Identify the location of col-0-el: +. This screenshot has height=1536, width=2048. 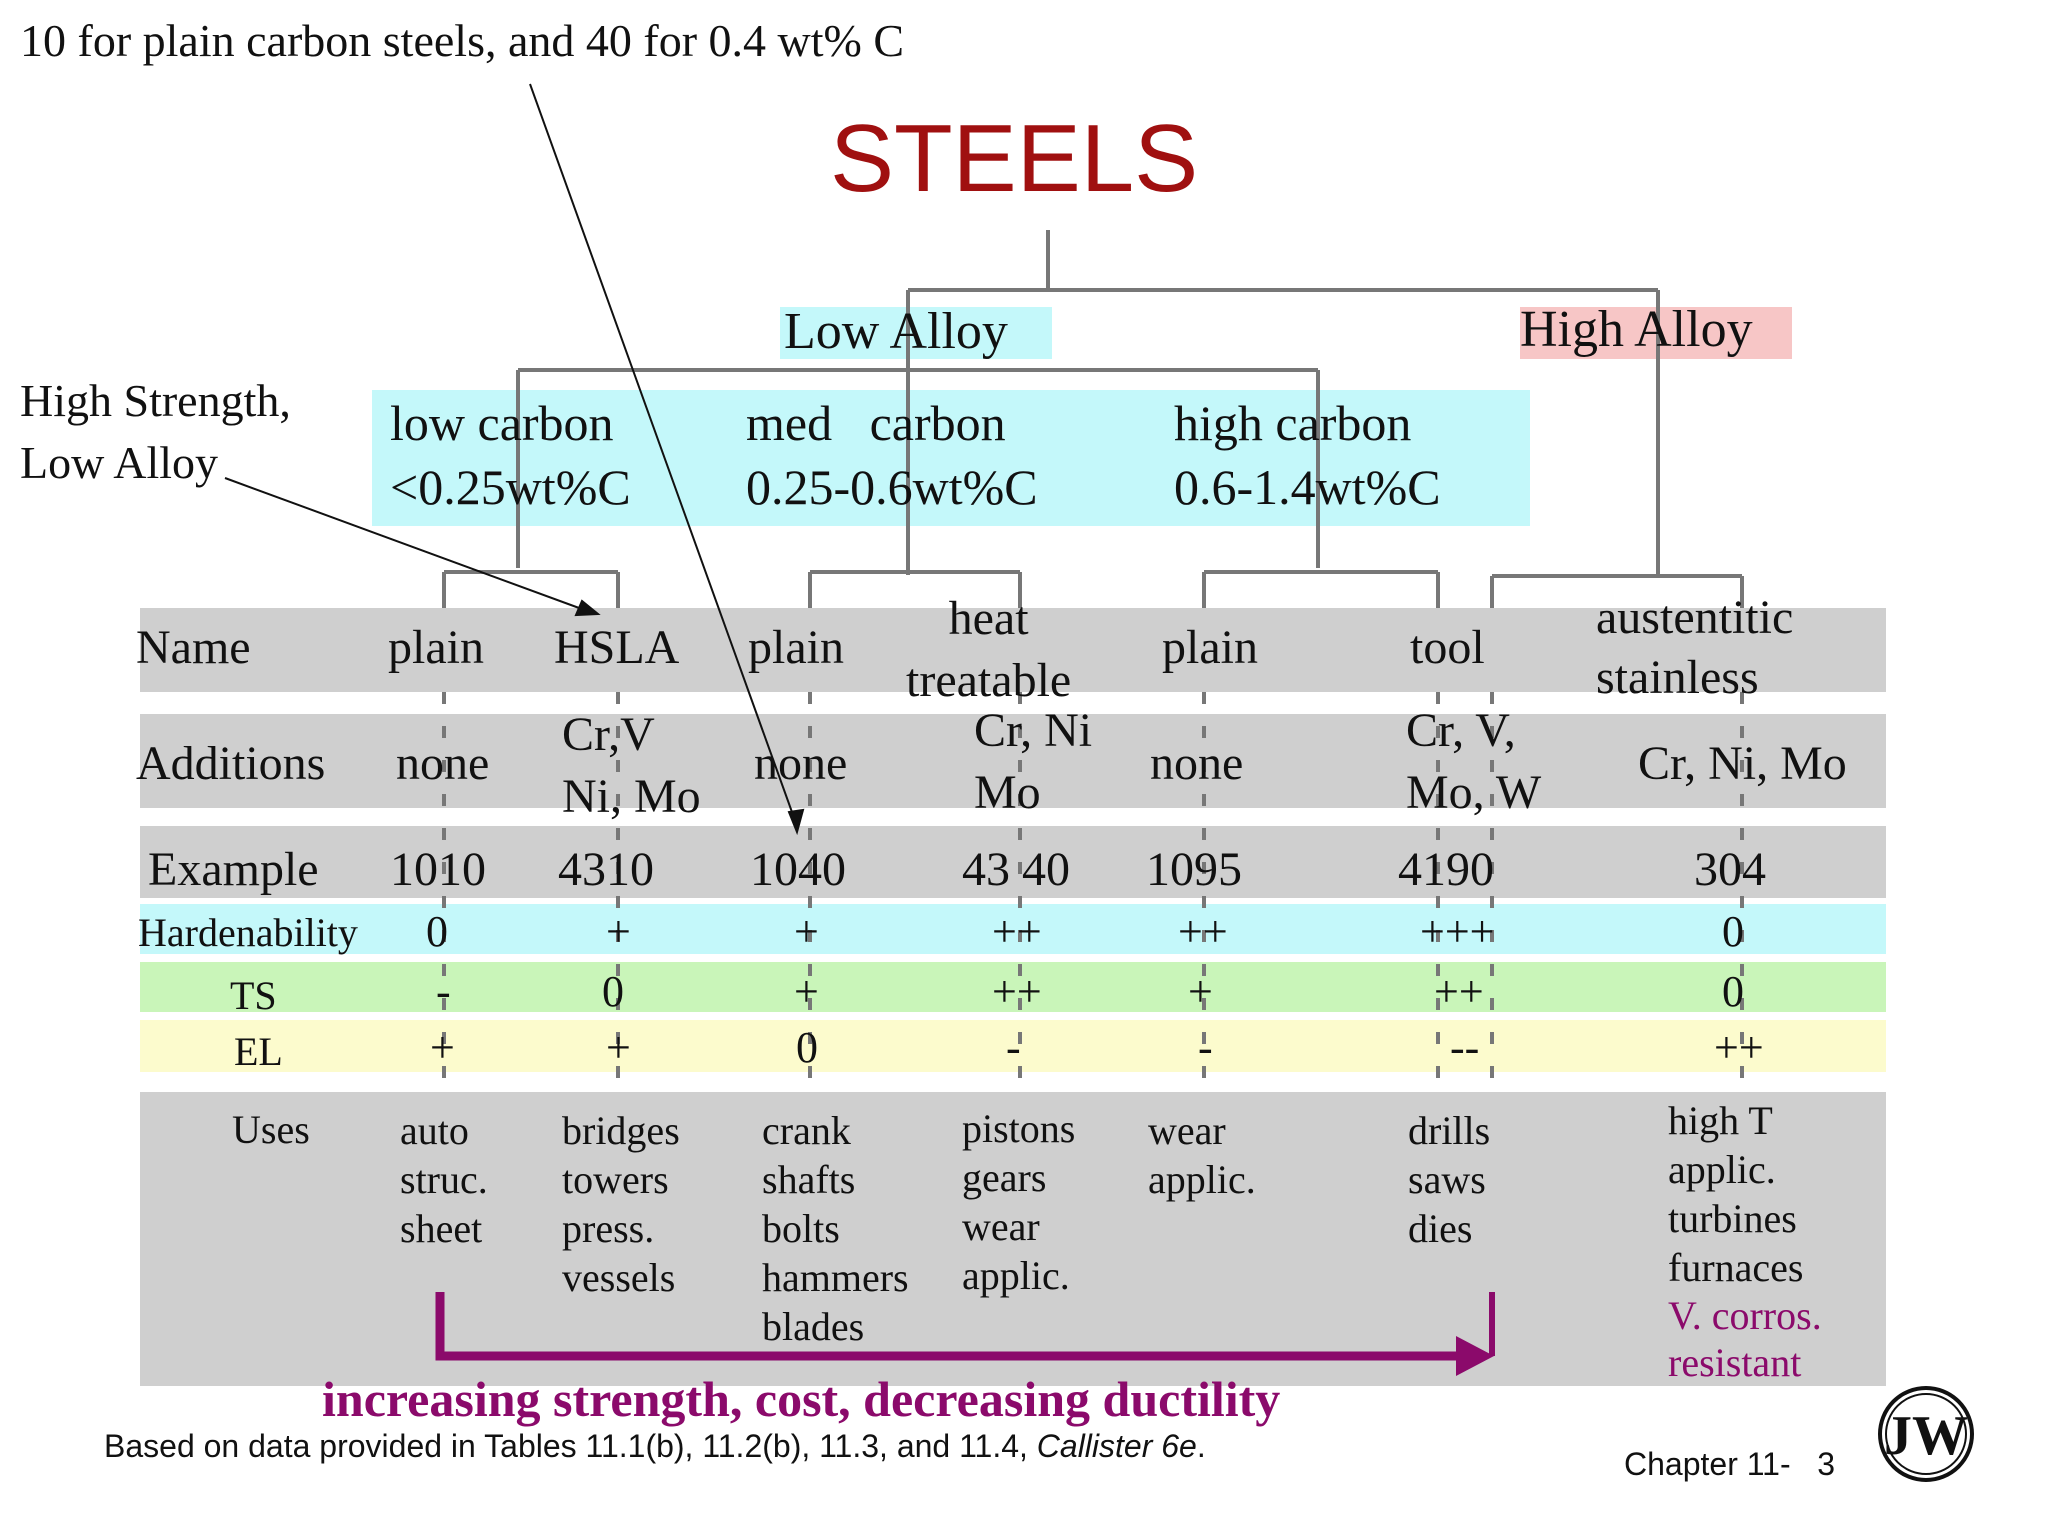
(442, 1047).